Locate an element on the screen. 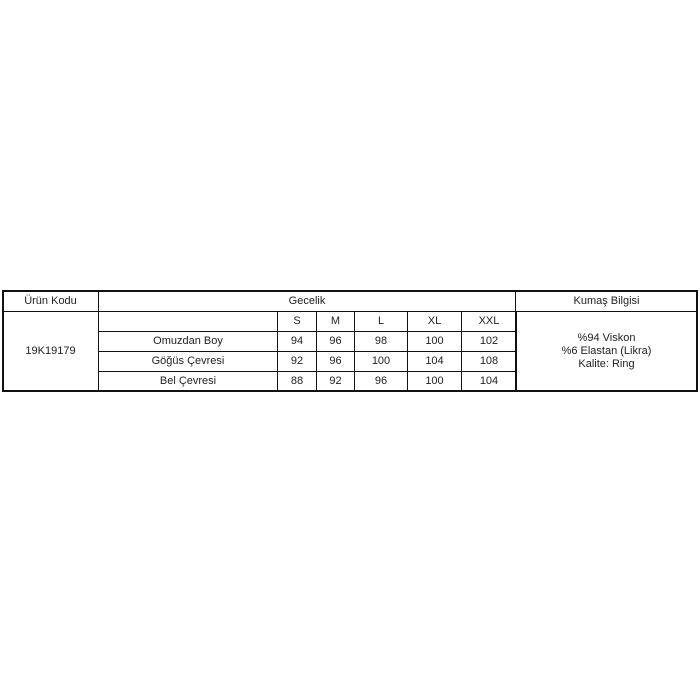  measurement-value: 108 is located at coordinates (489, 361).